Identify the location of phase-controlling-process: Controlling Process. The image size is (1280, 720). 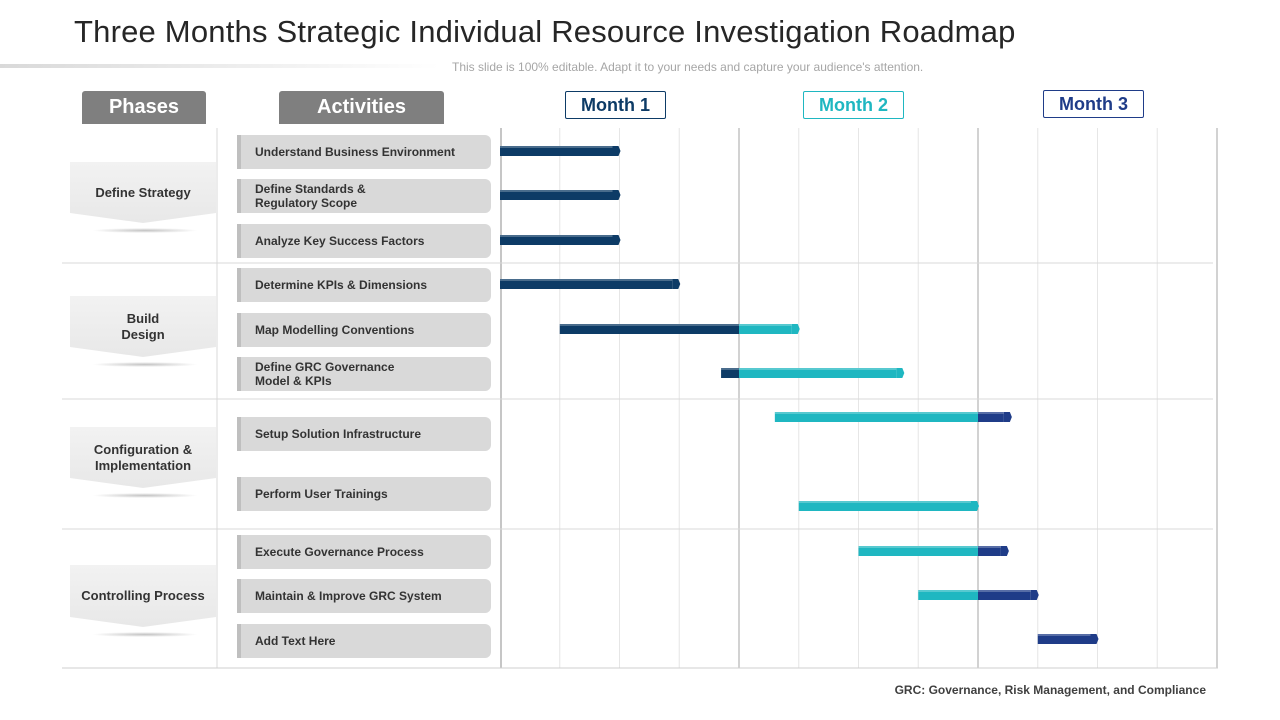
(143, 595).